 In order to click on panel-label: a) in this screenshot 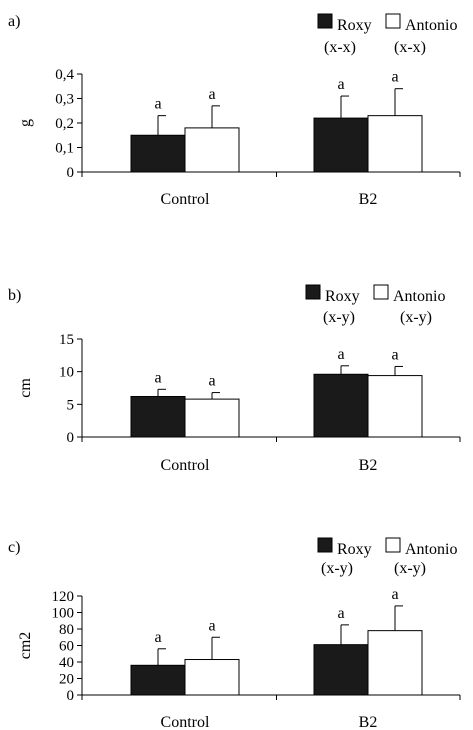, I will do `click(14, 21)`.